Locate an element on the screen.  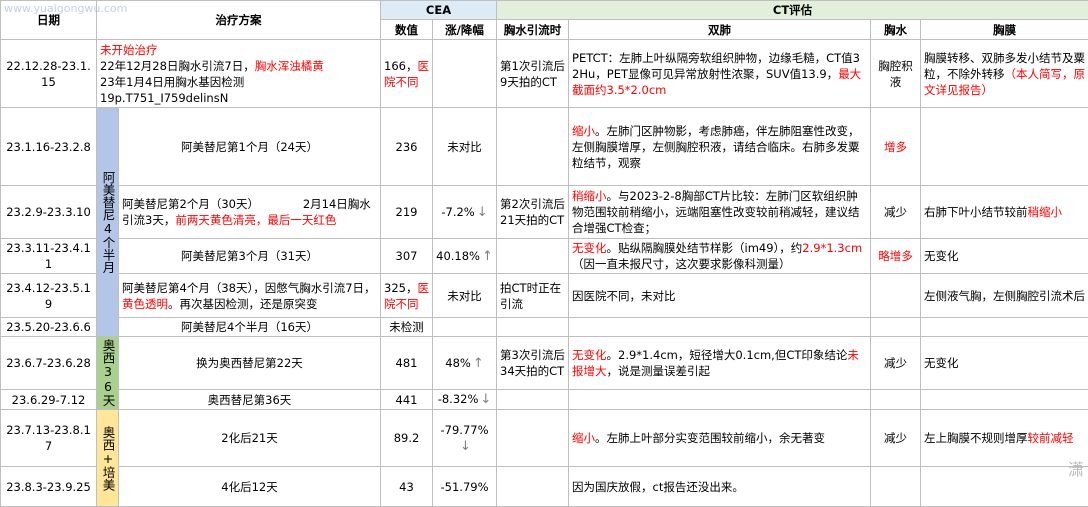
date-cell: 23.5.20-23.6.6 is located at coordinates (49, 327).